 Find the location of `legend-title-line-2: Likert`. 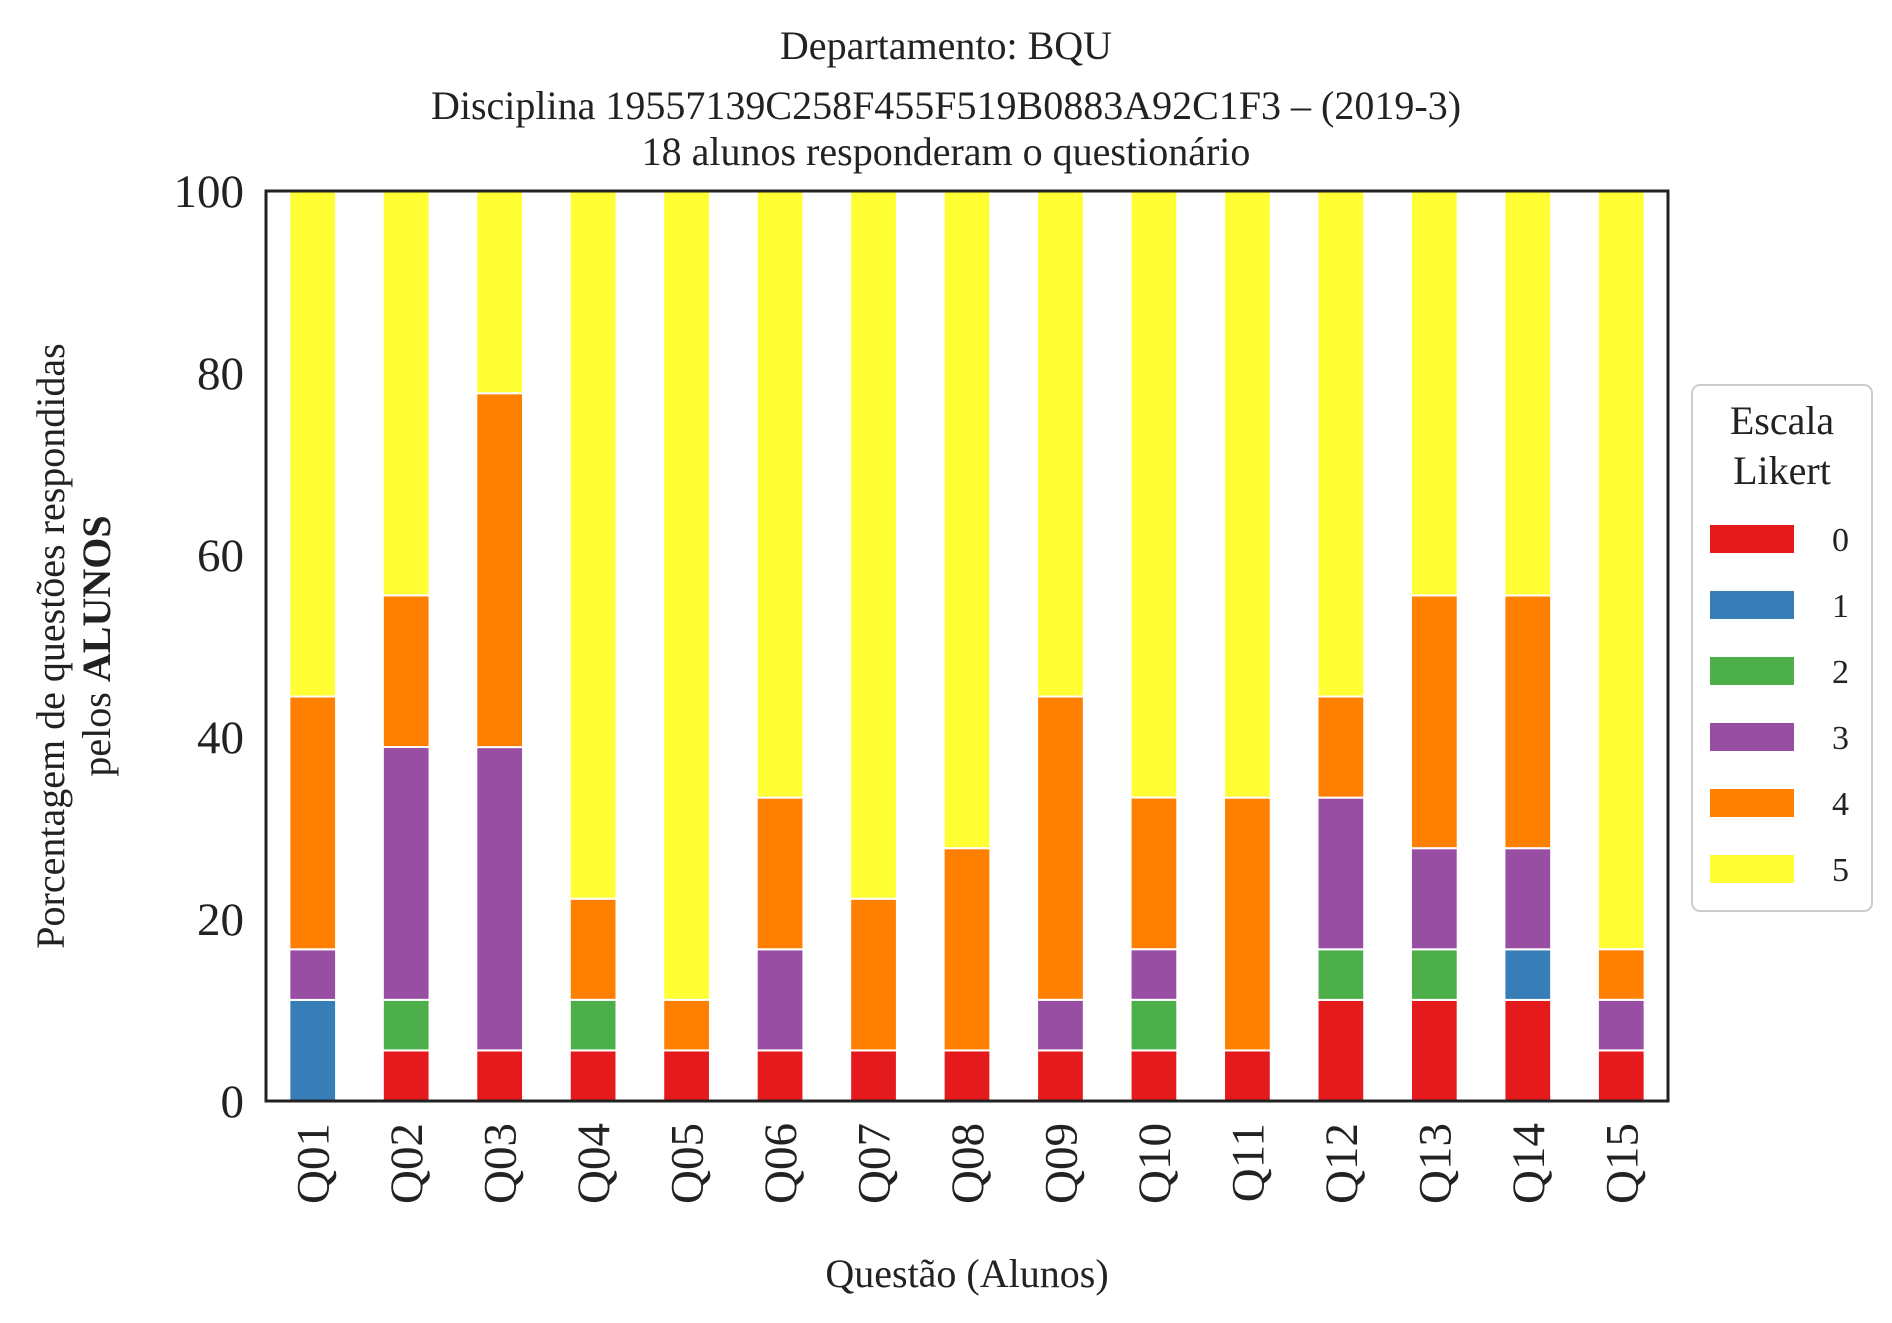

legend-title-line-2: Likert is located at coordinates (1782, 470).